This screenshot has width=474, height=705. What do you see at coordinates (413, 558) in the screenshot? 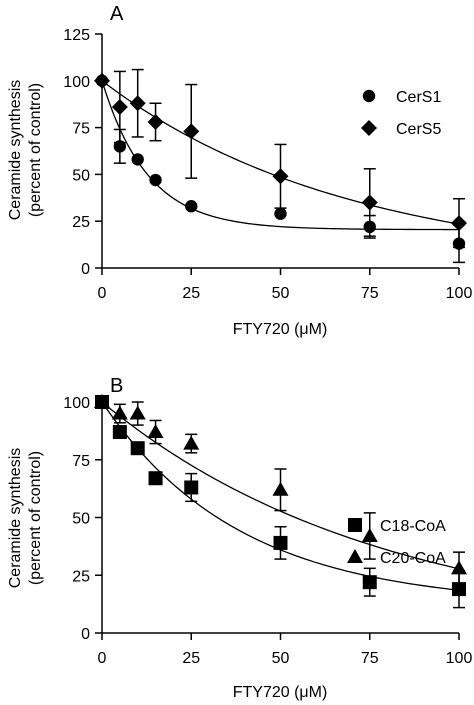
I see `legend-label: C20-CoA` at bounding box center [413, 558].